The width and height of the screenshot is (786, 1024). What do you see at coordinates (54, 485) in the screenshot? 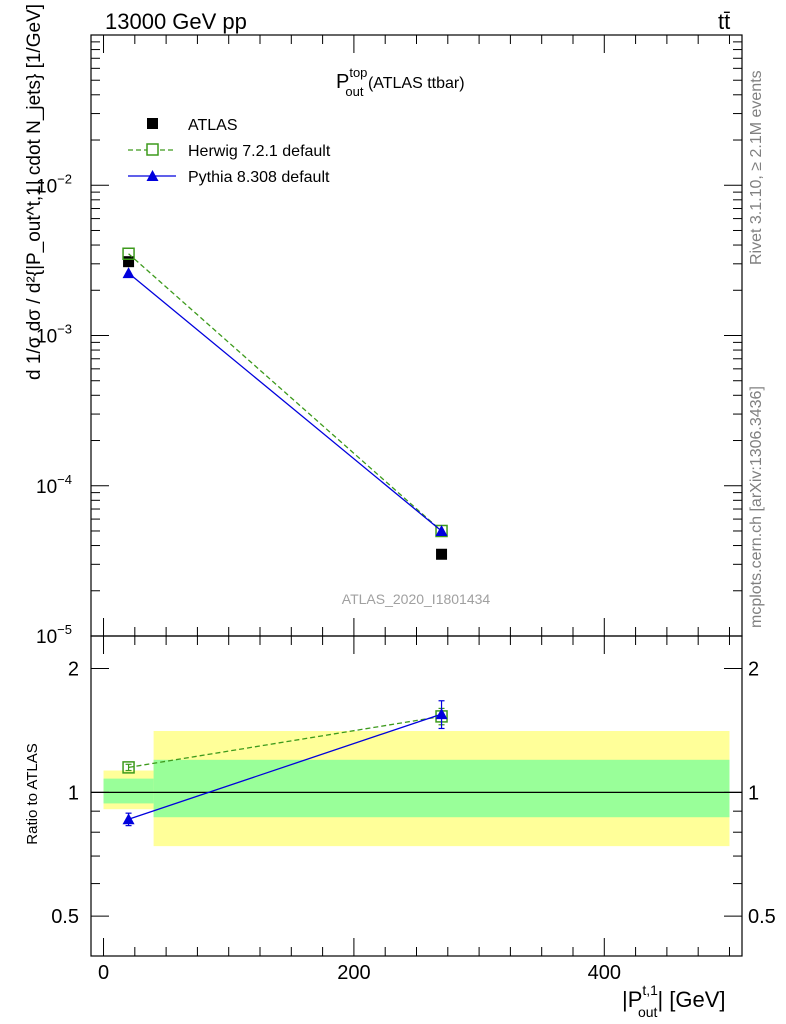
I see `main-y-tick-label: 10⁻⁴` at bounding box center [54, 485].